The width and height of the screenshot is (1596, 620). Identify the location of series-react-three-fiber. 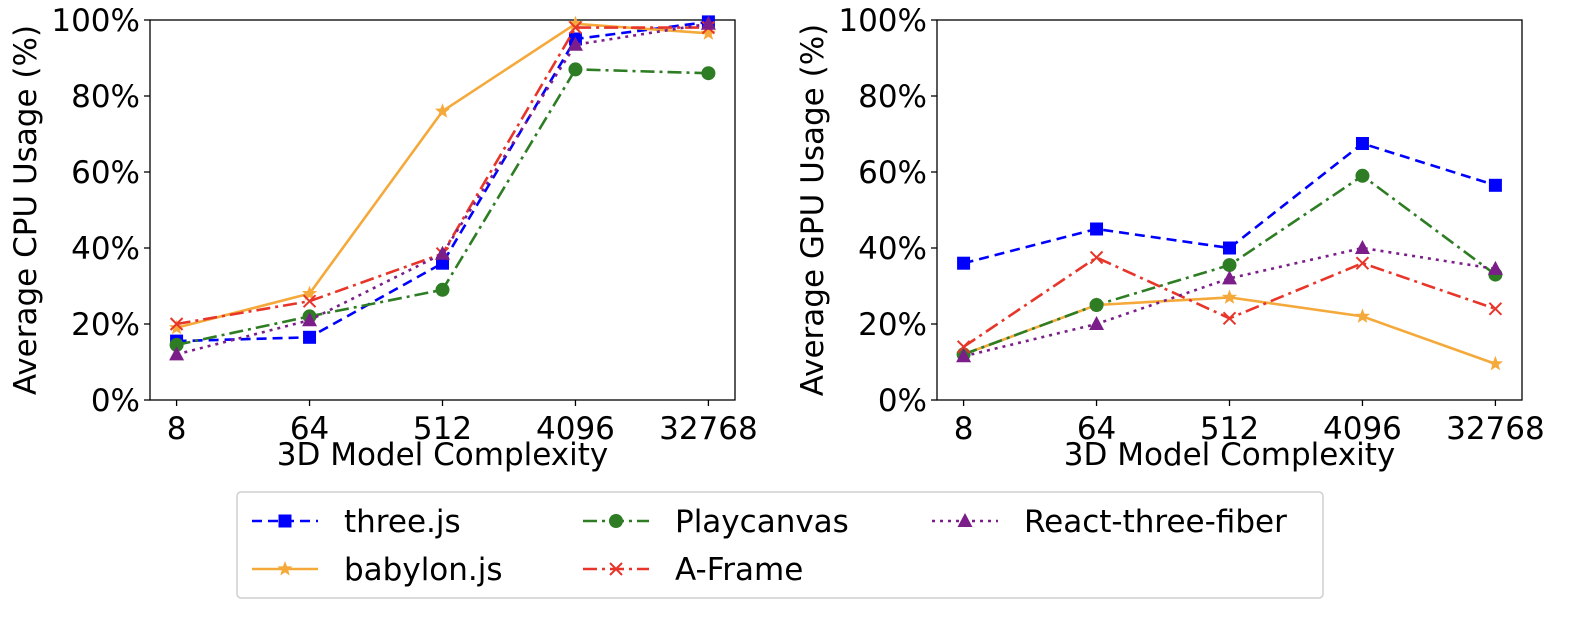
(1229, 301).